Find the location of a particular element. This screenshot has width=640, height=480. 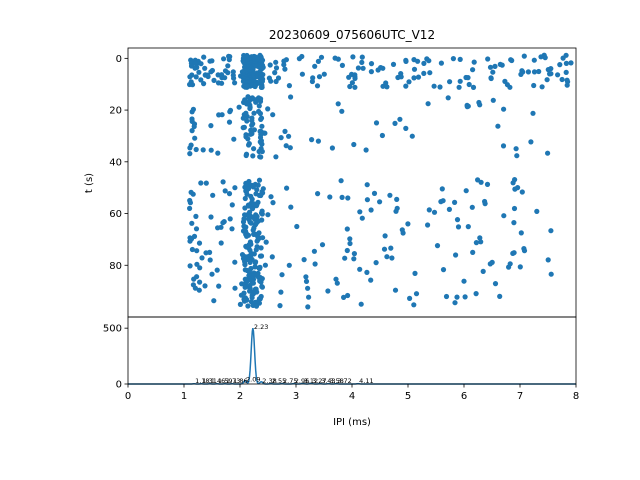

histogram-peak-label: 3.72 is located at coordinates (344, 381).